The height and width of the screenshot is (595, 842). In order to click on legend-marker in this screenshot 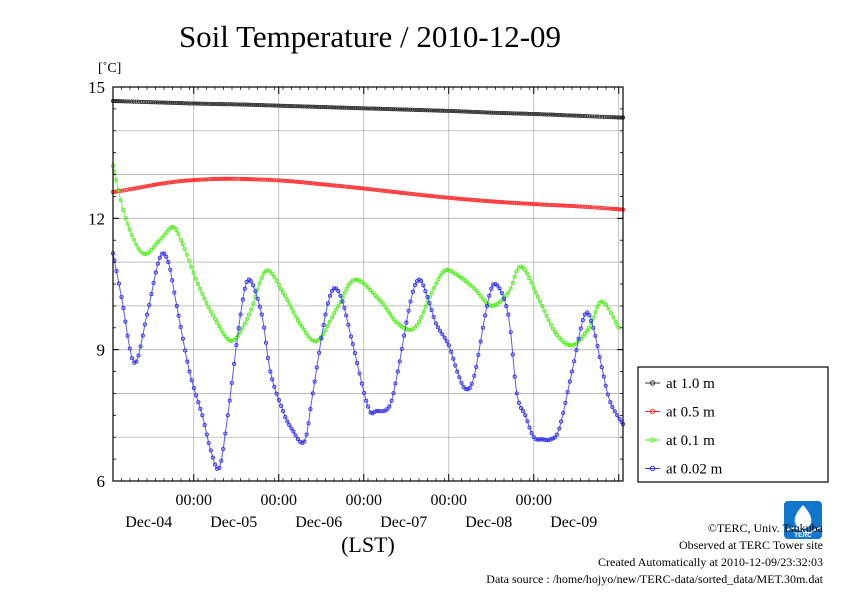, I will do `click(652, 468)`.